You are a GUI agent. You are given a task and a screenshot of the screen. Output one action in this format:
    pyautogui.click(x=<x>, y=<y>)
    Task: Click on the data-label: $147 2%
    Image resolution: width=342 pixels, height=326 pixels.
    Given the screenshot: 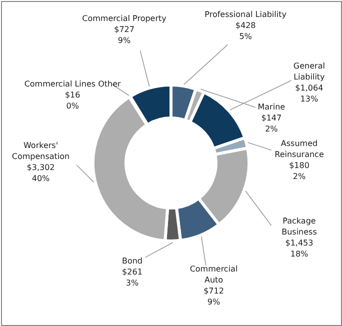 What is the action you would take?
    pyautogui.click(x=271, y=123)
    